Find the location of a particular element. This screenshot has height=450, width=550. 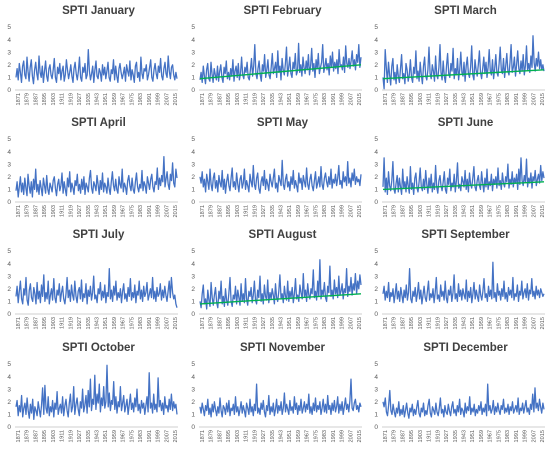

chart-title: SPTI September is located at coordinates (465, 235).